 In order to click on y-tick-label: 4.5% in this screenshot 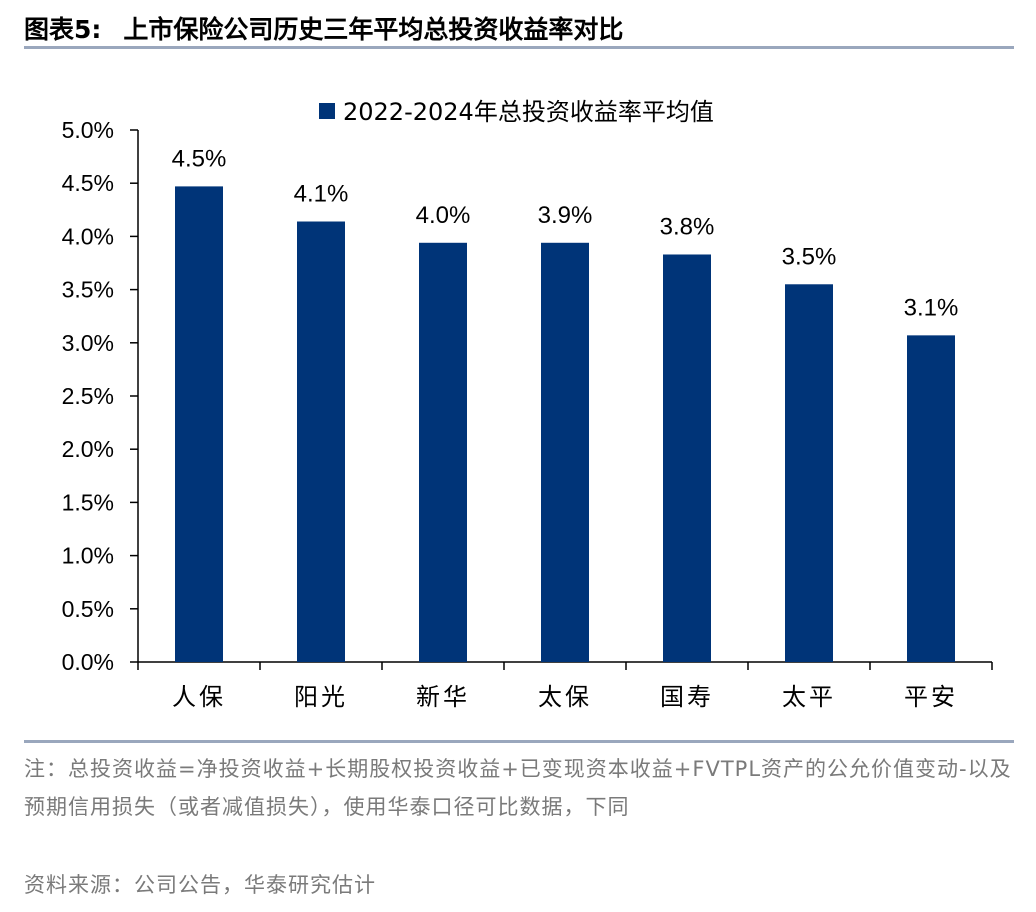, I will do `click(88, 183)`.